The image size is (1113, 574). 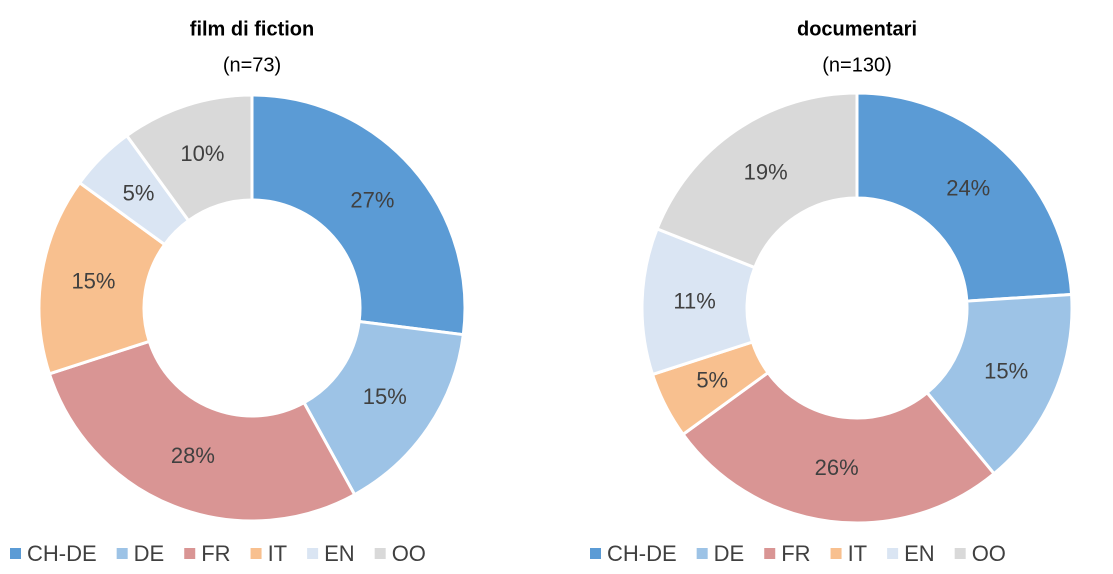 What do you see at coordinates (372, 200) in the screenshot?
I see `data-label: 27%` at bounding box center [372, 200].